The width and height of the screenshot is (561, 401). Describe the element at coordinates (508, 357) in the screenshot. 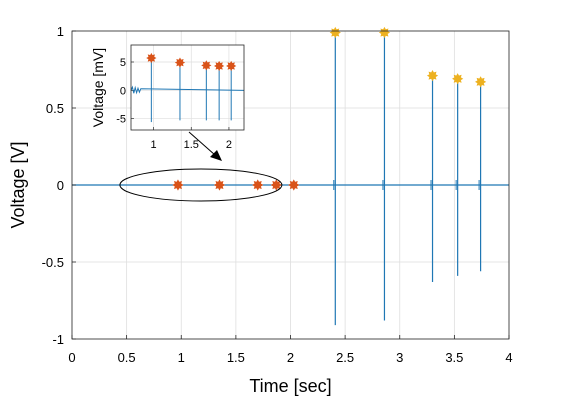

I see `x-tick-label: 4` at that location.